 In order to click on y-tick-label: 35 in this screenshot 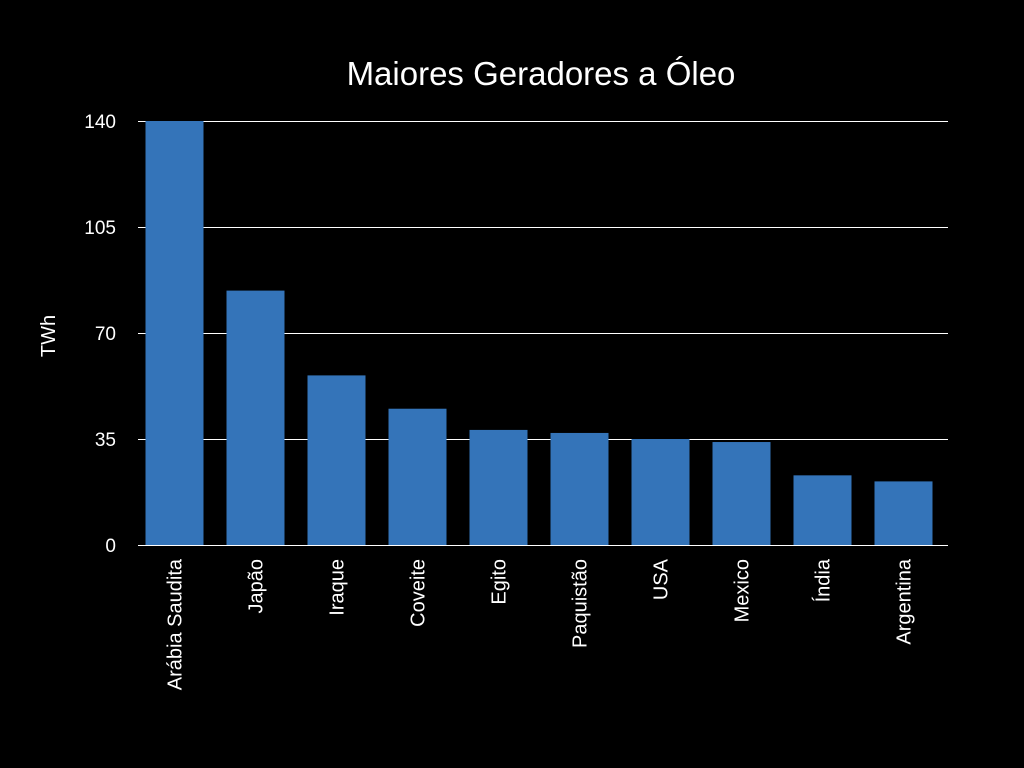, I will do `click(105, 440)`.